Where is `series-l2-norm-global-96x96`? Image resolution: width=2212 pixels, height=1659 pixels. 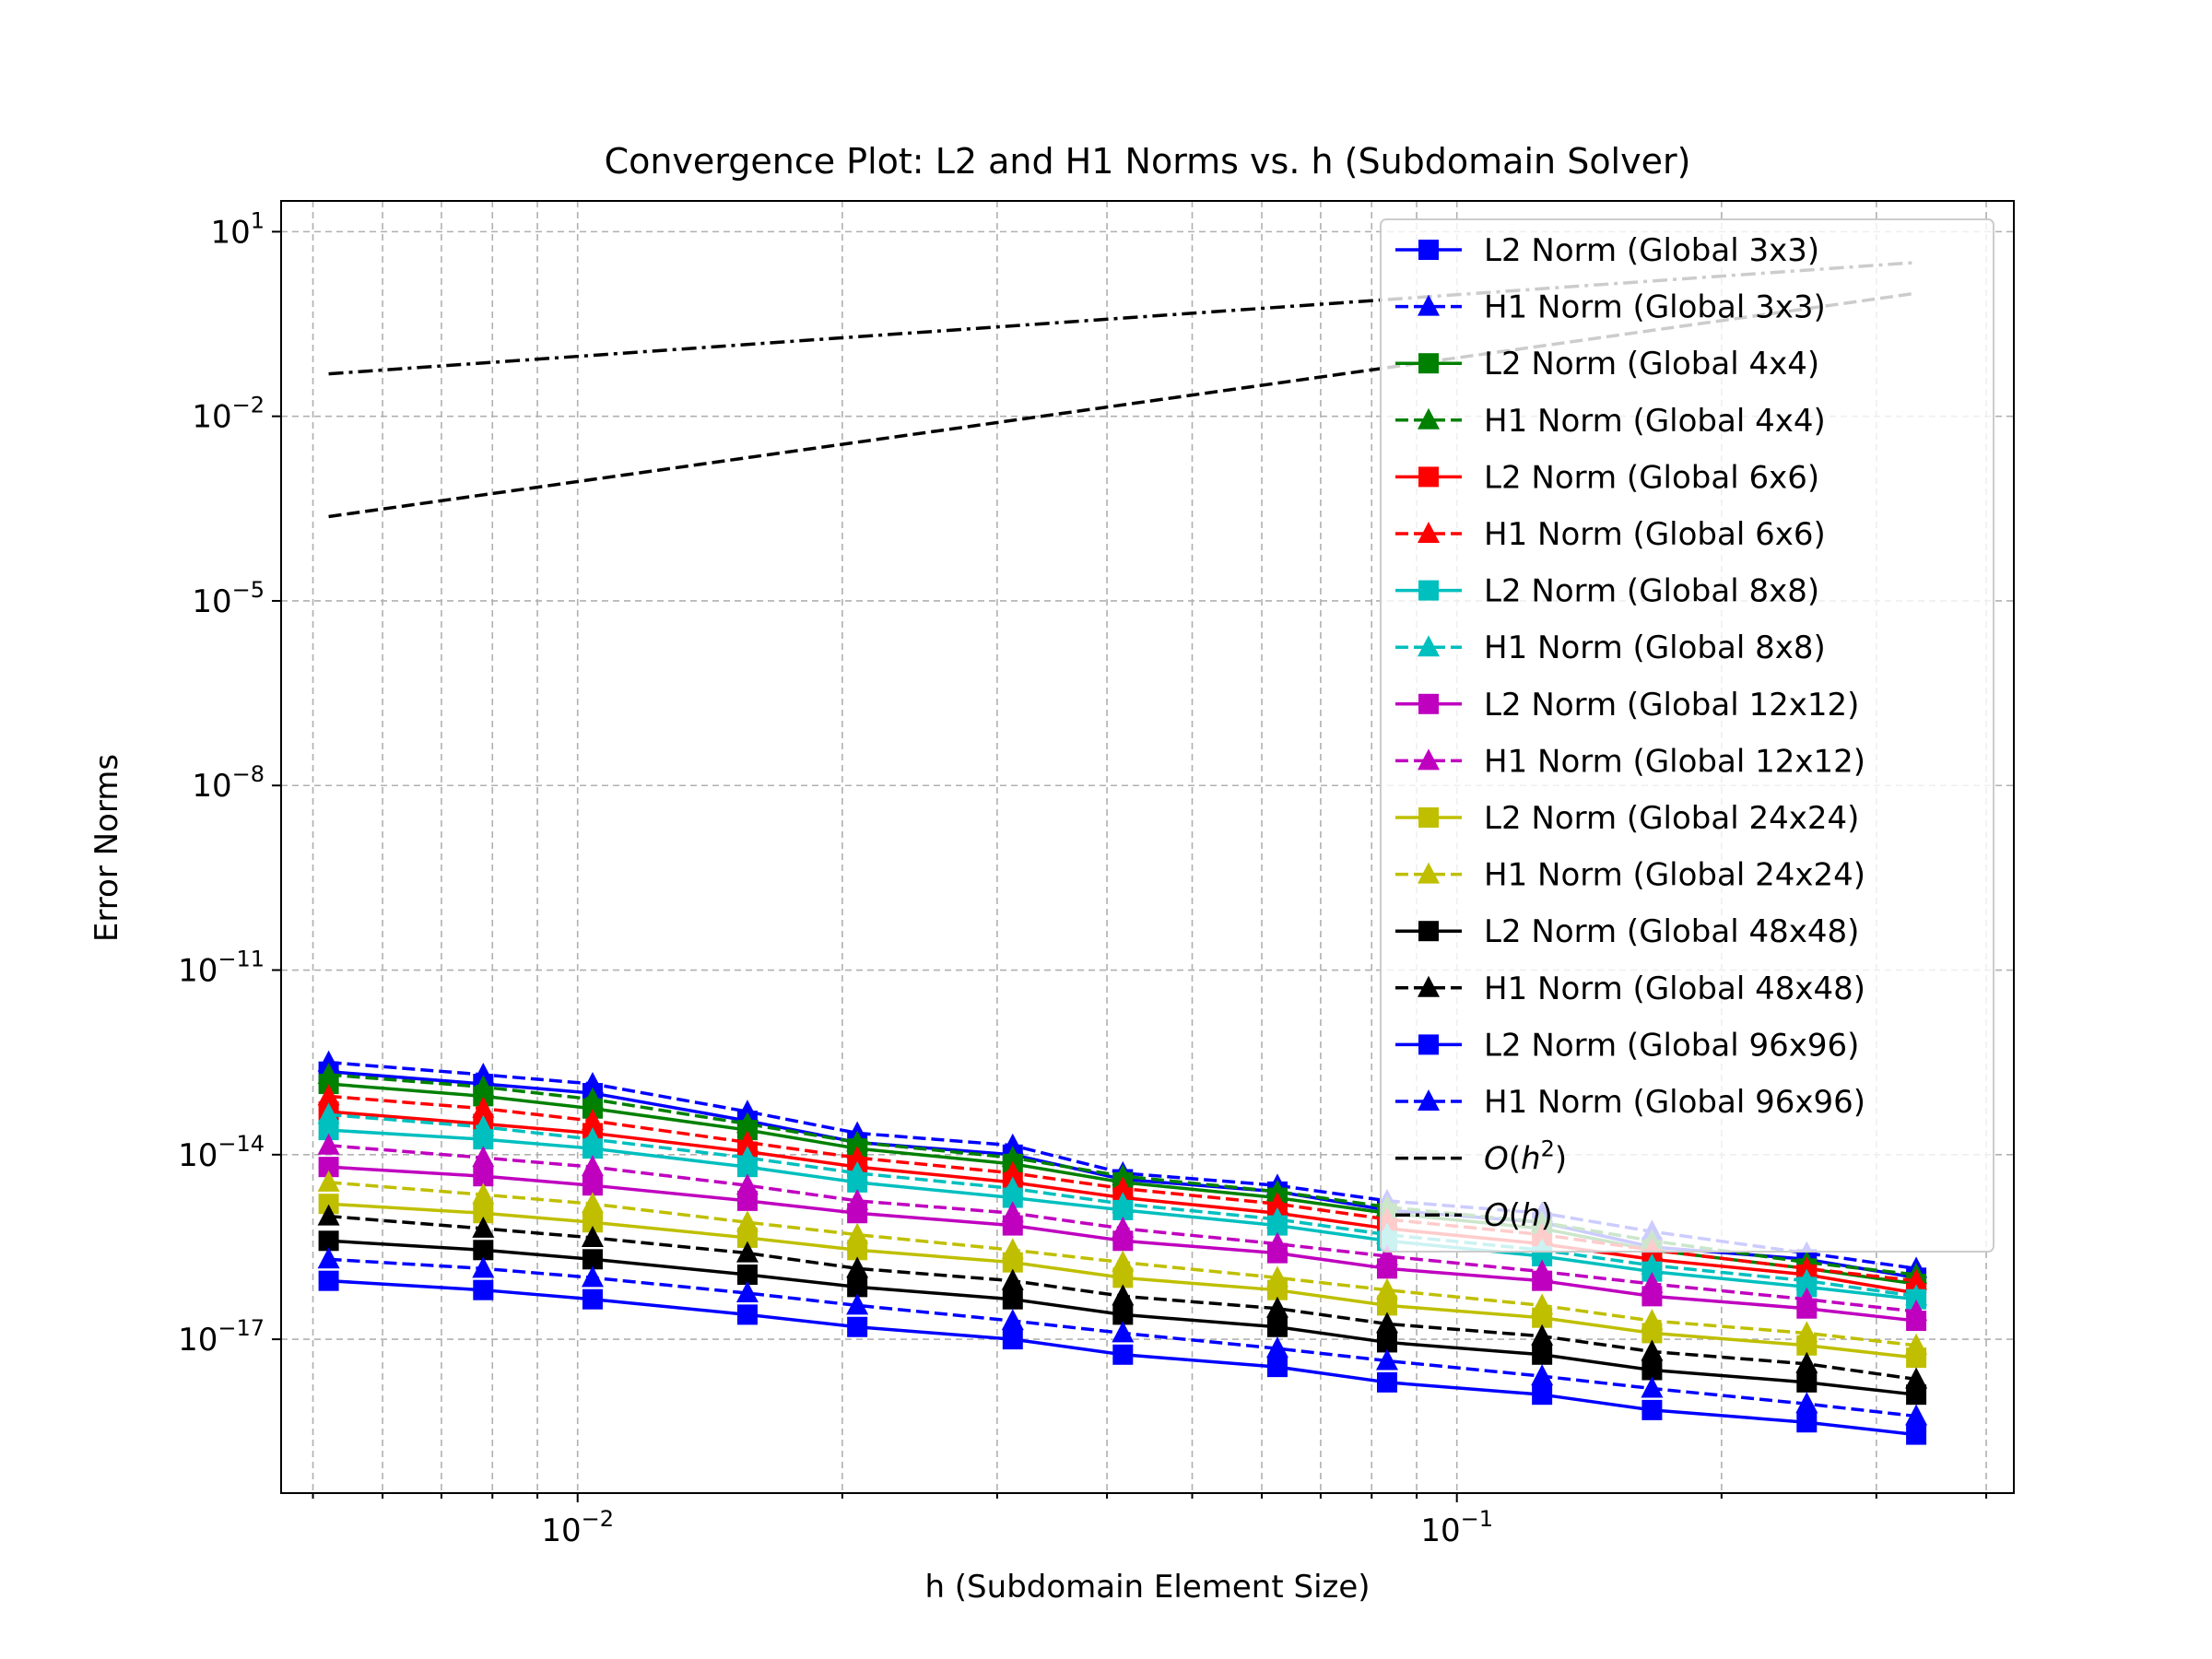 series-l2-norm-global-96x96 is located at coordinates (1122, 1357).